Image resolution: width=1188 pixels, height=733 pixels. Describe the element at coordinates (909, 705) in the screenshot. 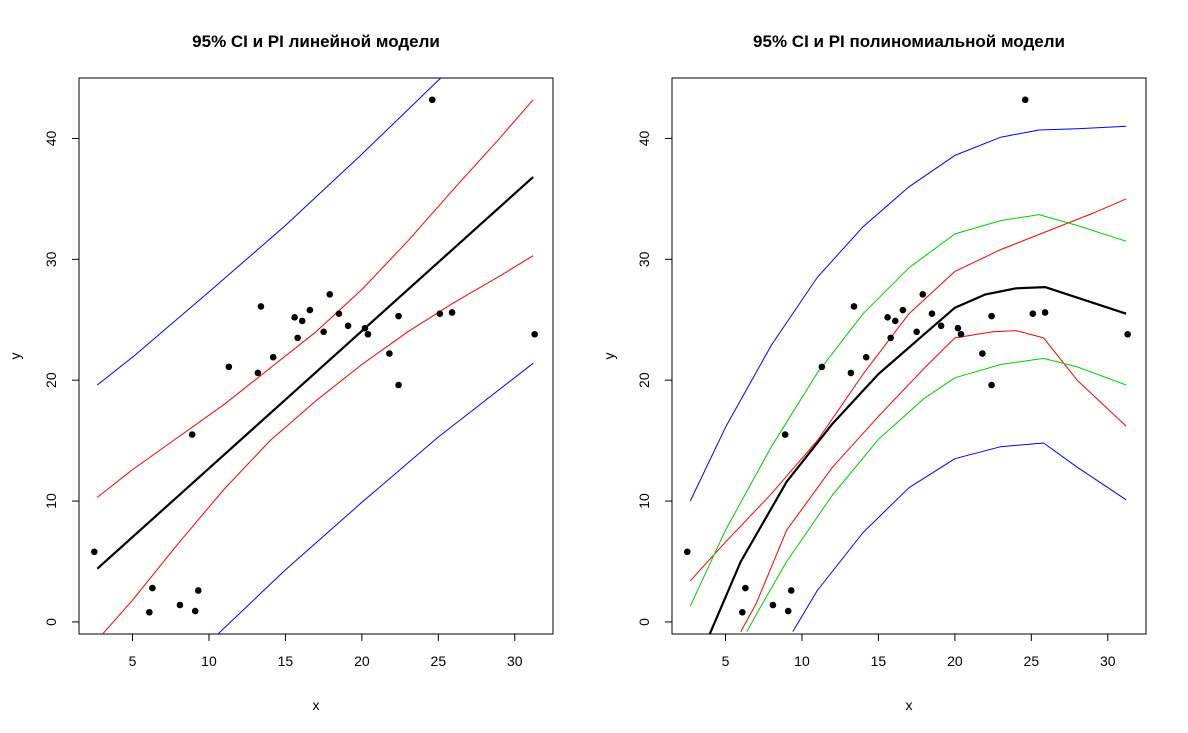

I see `x-axis-title: x` at that location.